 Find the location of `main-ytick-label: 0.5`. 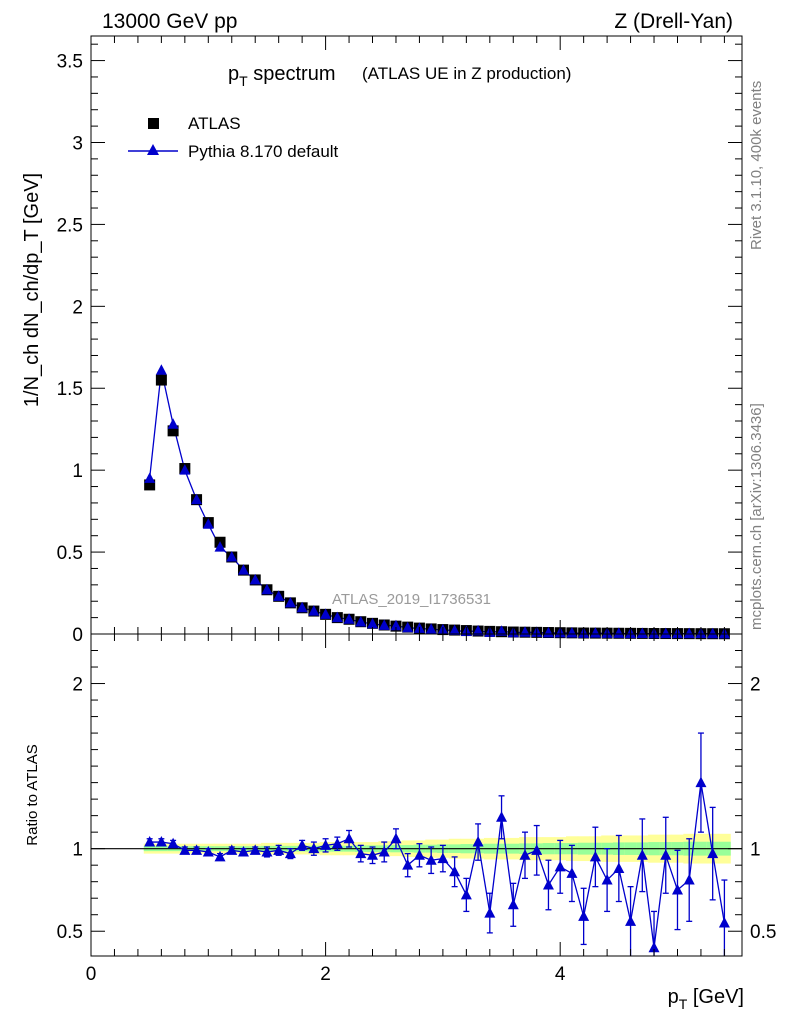

main-ytick-label: 0.5 is located at coordinates (70, 553).